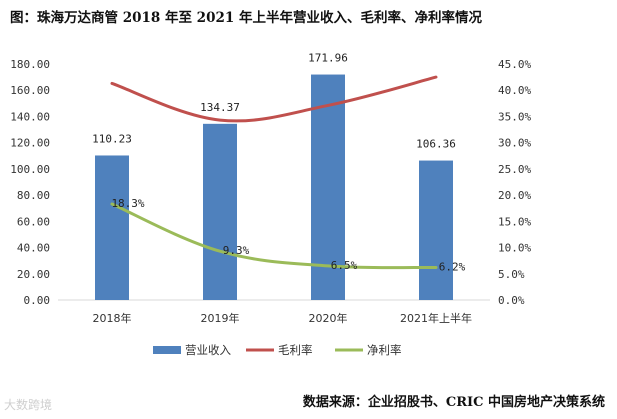 This screenshot has width=617, height=419. Describe the element at coordinates (514, 169) in the screenshot. I see `right-axis-tick-label: 25.0%` at that location.